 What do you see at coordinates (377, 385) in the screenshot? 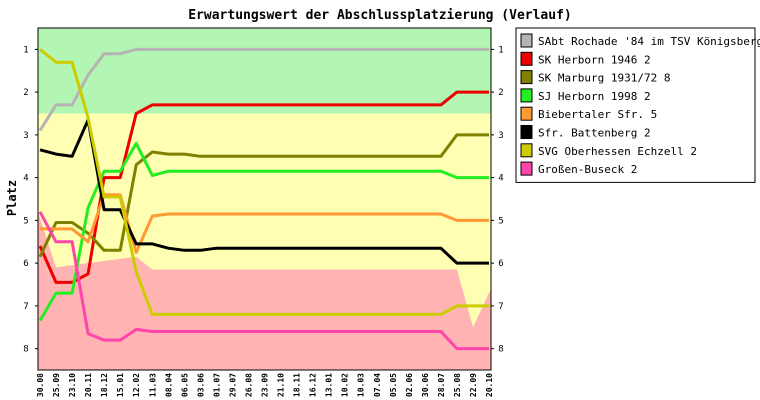
I see `x-tick-label: 07.04` at bounding box center [377, 385].